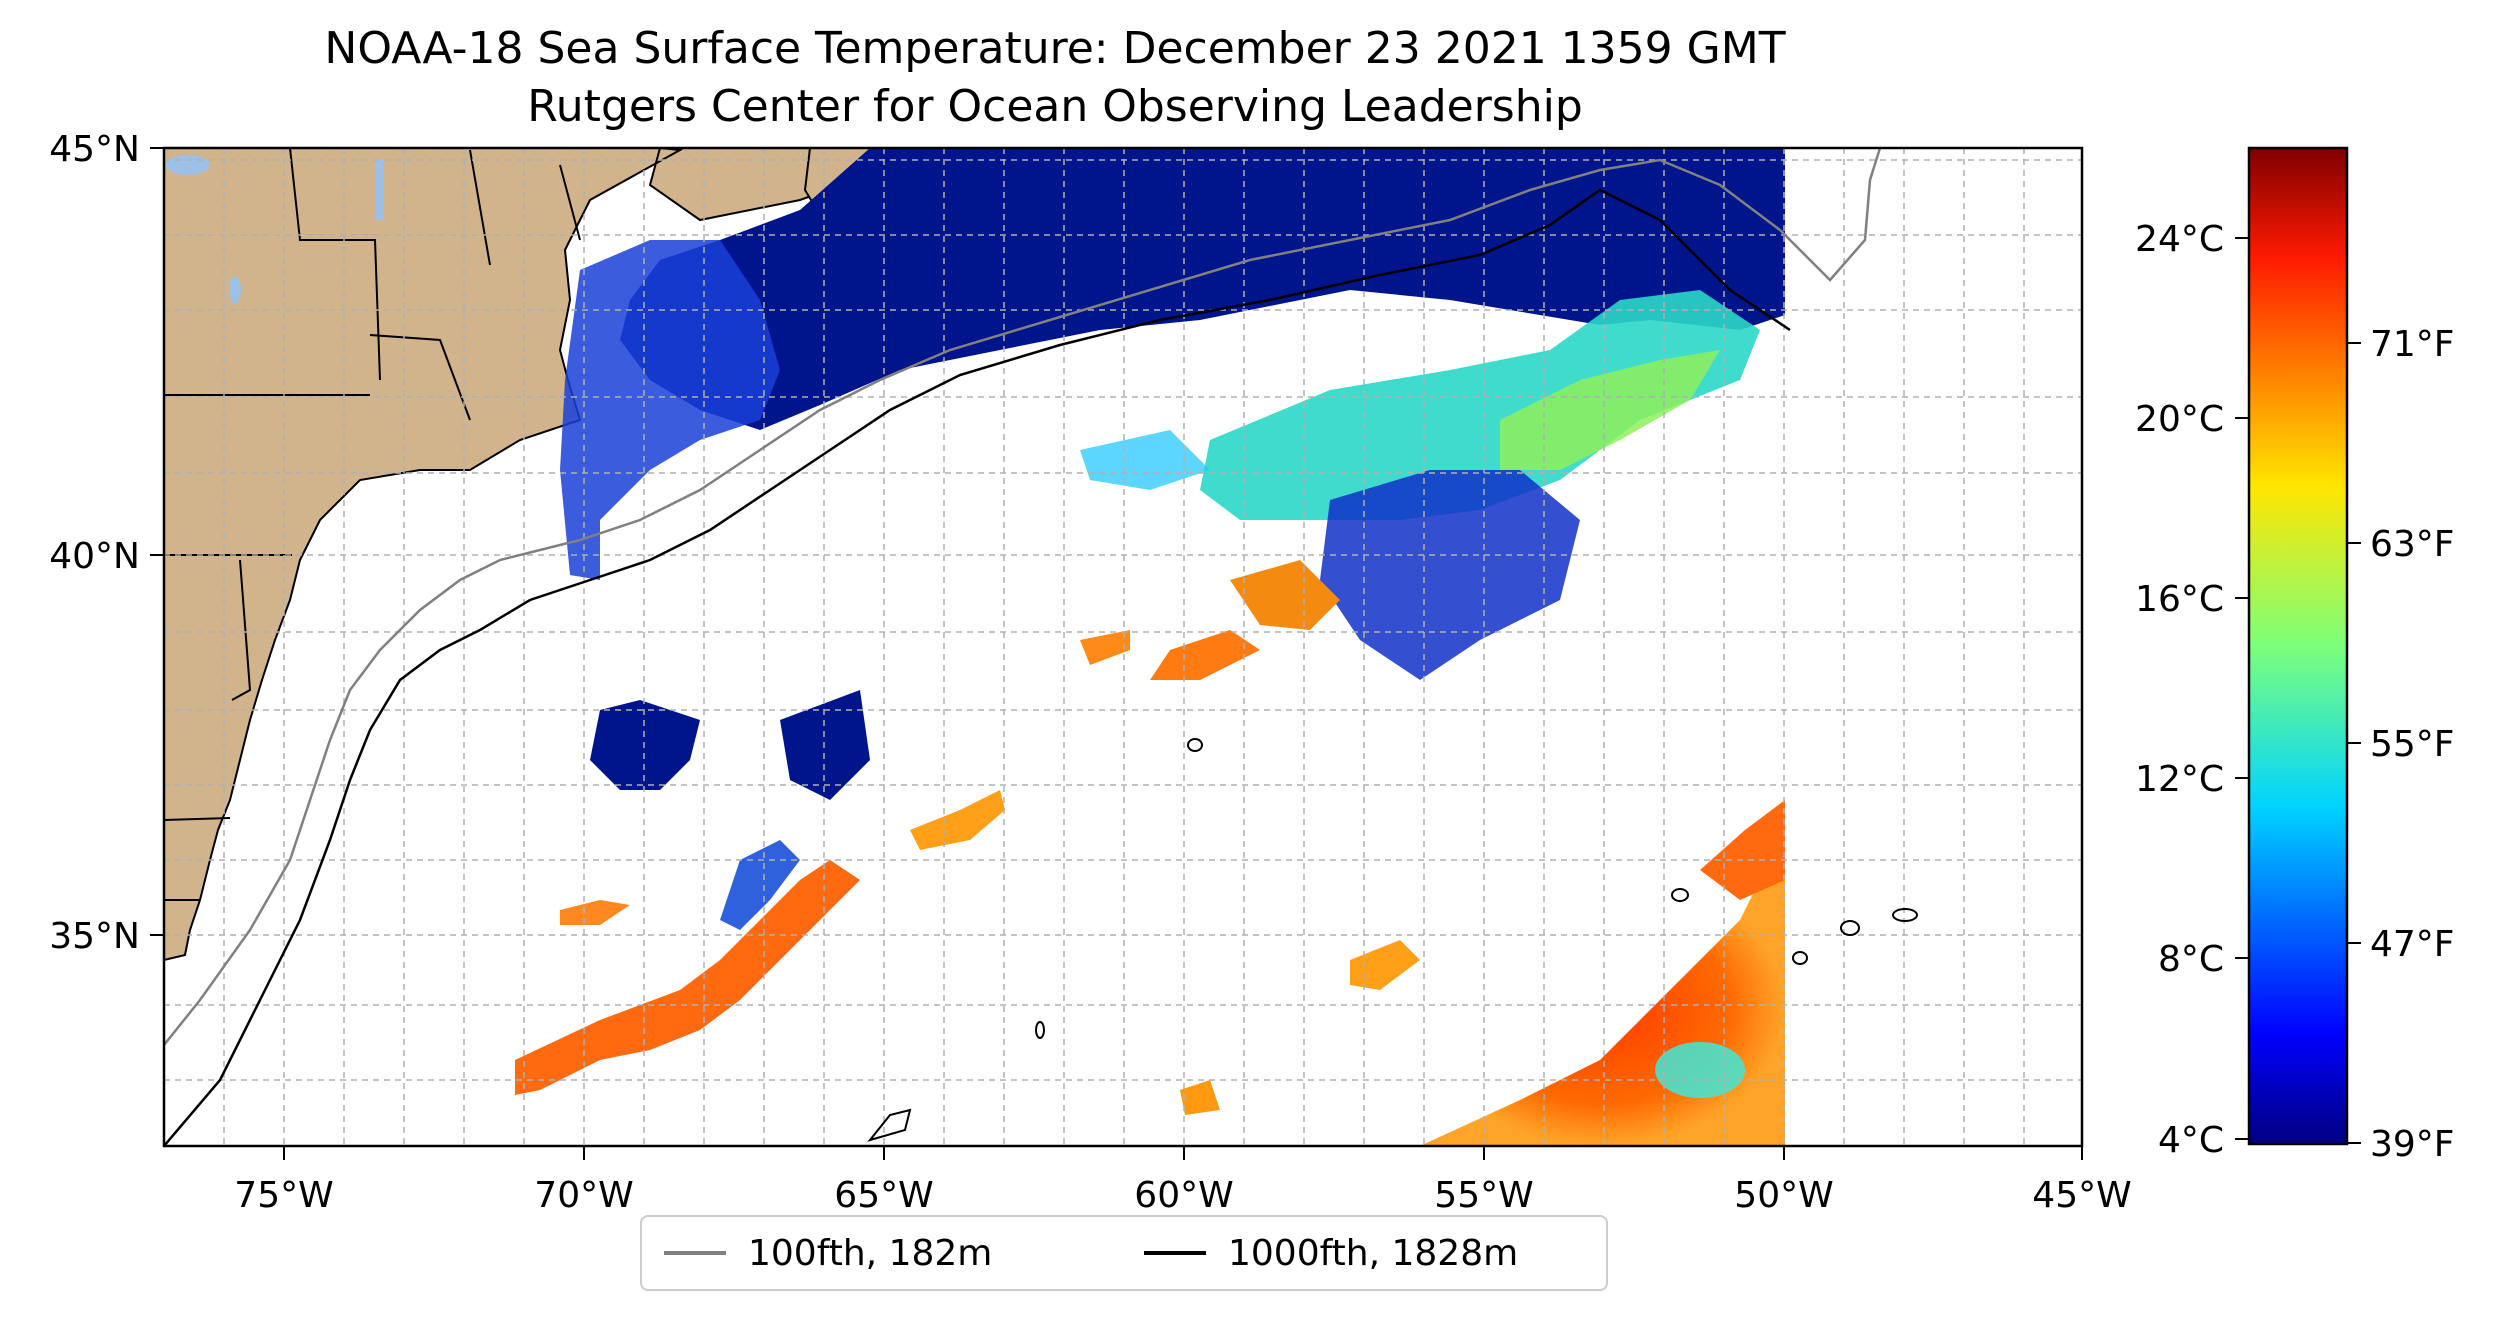 The width and height of the screenshot is (2502, 1318). I want to click on lon-tick-label: 50°W, so click(1783, 1195).